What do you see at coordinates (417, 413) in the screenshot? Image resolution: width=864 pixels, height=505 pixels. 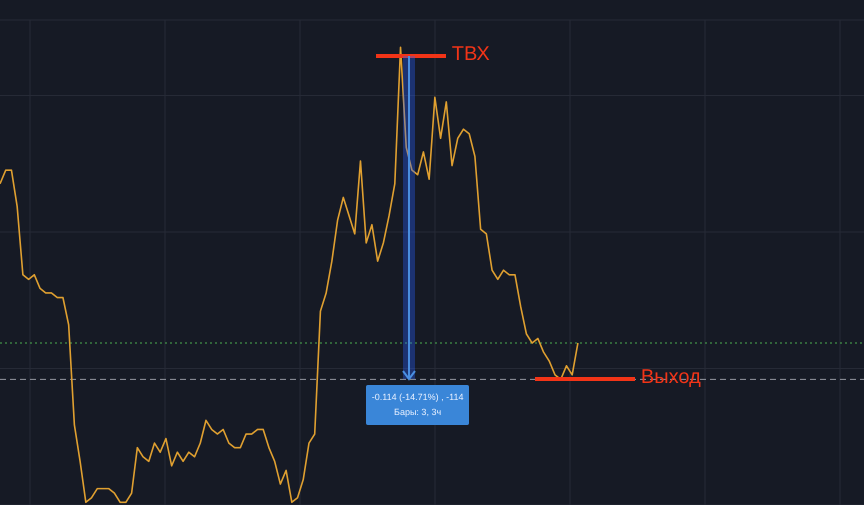 I see `annotation: Бары: 3, 3ч` at bounding box center [417, 413].